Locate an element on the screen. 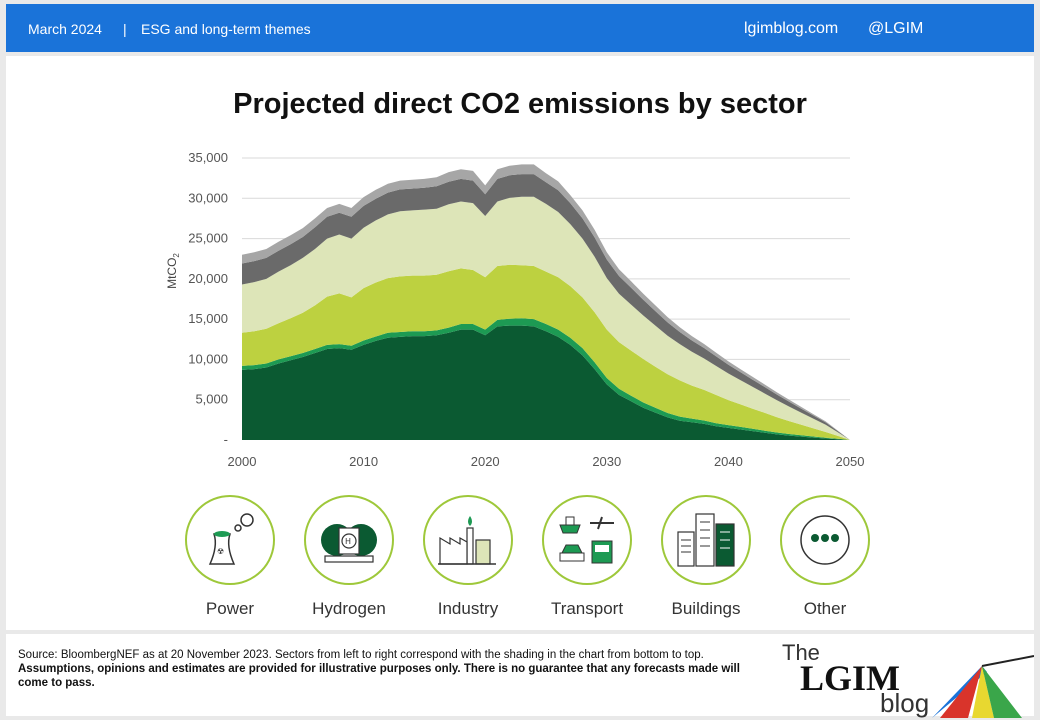 This screenshot has width=1040, height=720. hydrogen-tanks-icon: H is located at coordinates (349, 540).